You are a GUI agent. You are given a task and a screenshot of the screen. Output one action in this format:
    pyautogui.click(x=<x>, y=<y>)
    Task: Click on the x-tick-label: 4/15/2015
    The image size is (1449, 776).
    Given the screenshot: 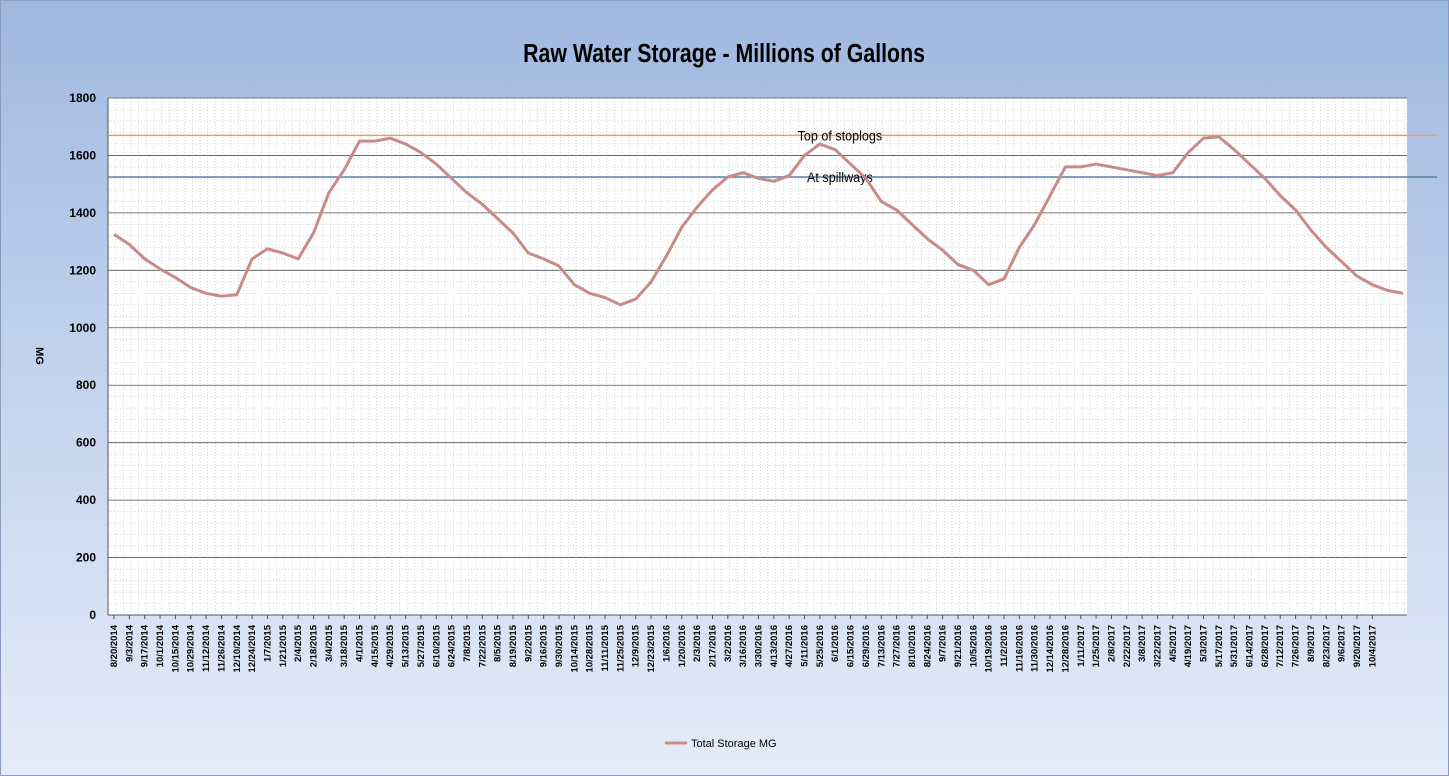 What is the action you would take?
    pyautogui.click(x=375, y=645)
    